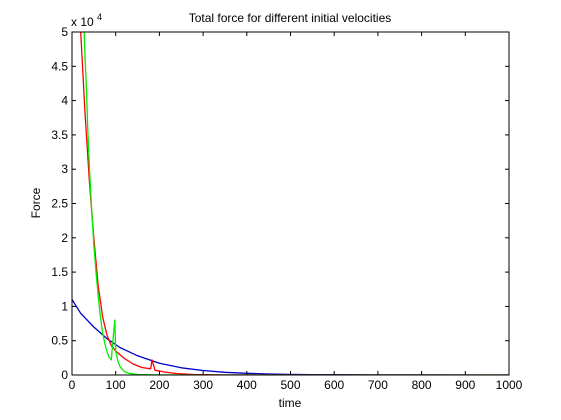 The height and width of the screenshot is (420, 561). Describe the element at coordinates (378, 385) in the screenshot. I see `x-tick-label: 700` at that location.